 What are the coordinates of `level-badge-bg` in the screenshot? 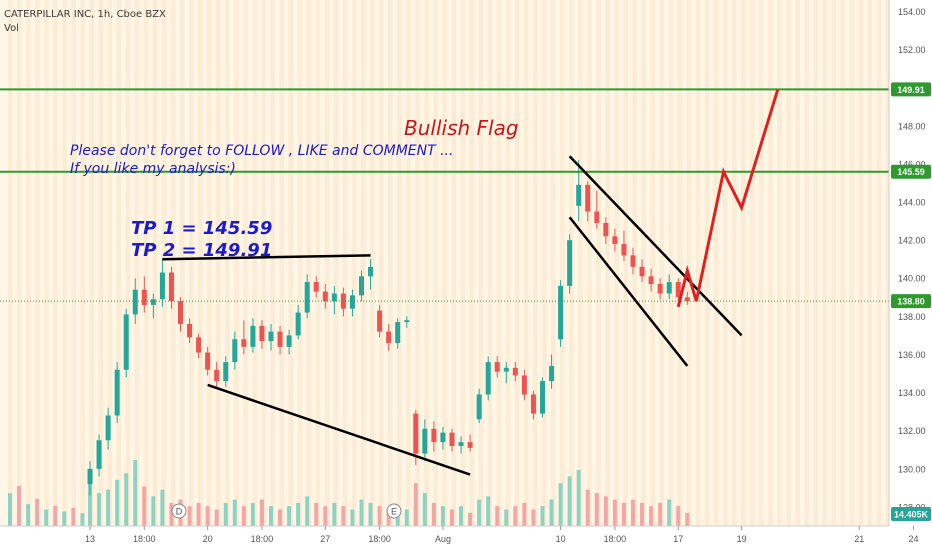 It's located at (911, 171).